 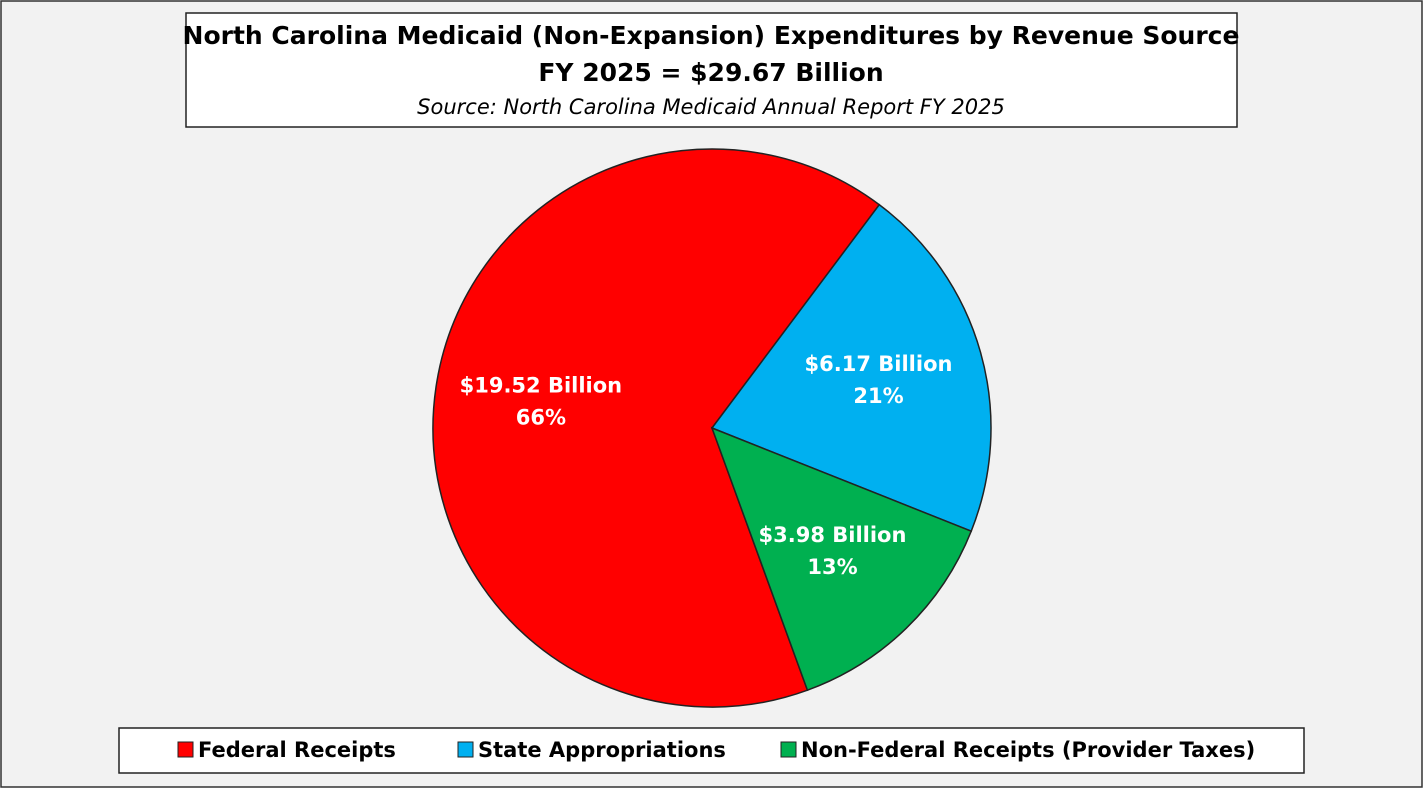 What do you see at coordinates (879, 364) in the screenshot?
I see `data-label: $6.17 Billion` at bounding box center [879, 364].